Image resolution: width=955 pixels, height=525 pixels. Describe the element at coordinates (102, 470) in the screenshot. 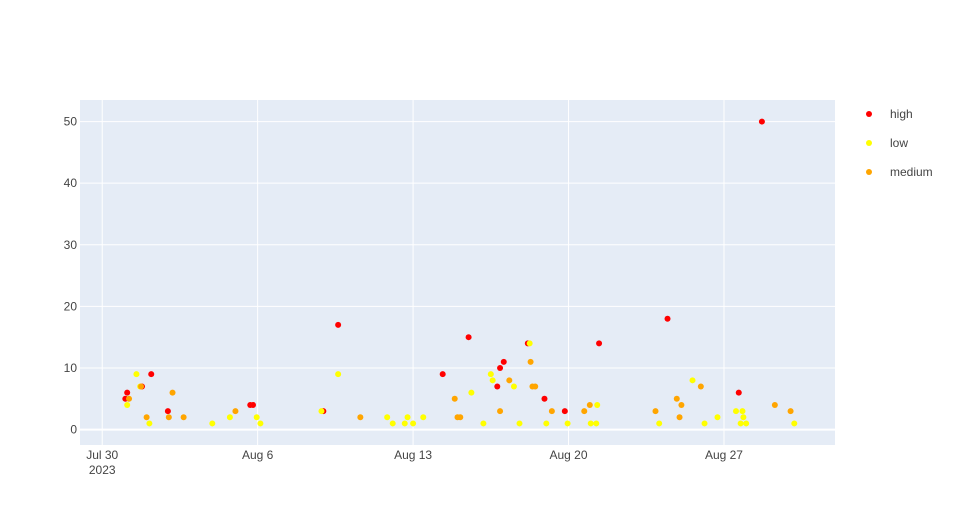

I see `x-tick-sublabel: 2023` at that location.